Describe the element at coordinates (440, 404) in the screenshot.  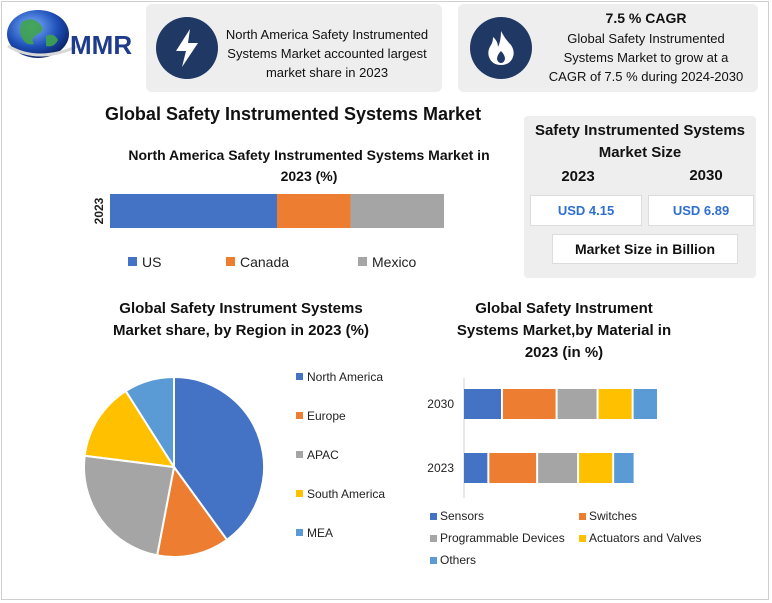
I see `category-label: 2030` at that location.